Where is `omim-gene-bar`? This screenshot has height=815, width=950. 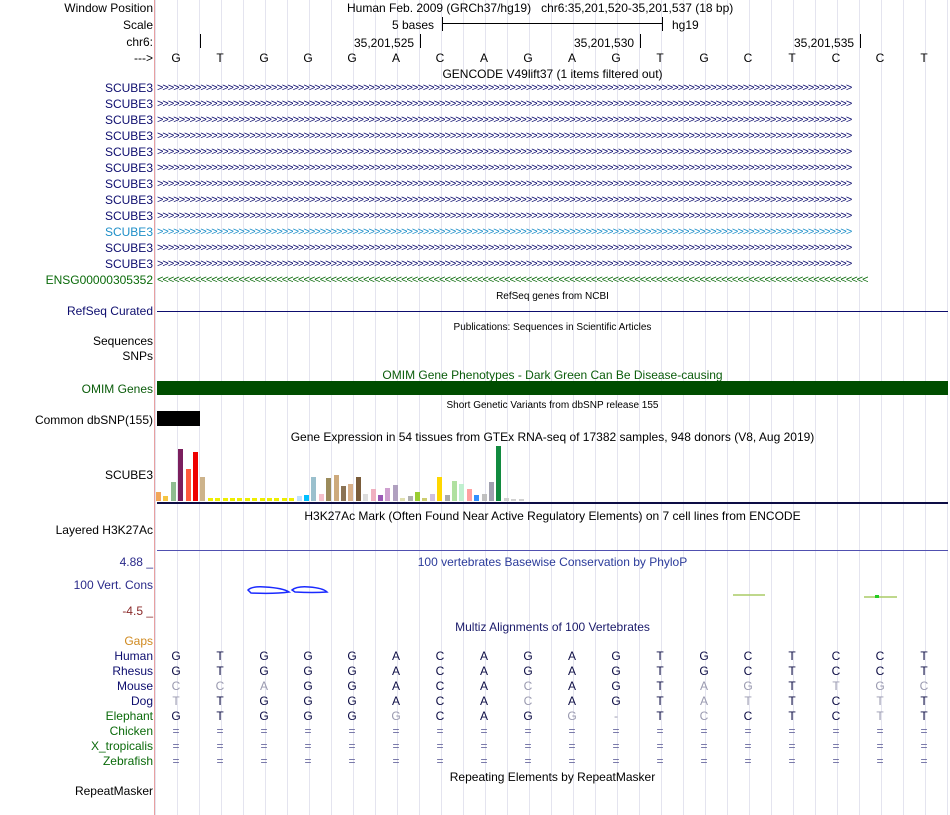 omim-gene-bar is located at coordinates (552, 388).